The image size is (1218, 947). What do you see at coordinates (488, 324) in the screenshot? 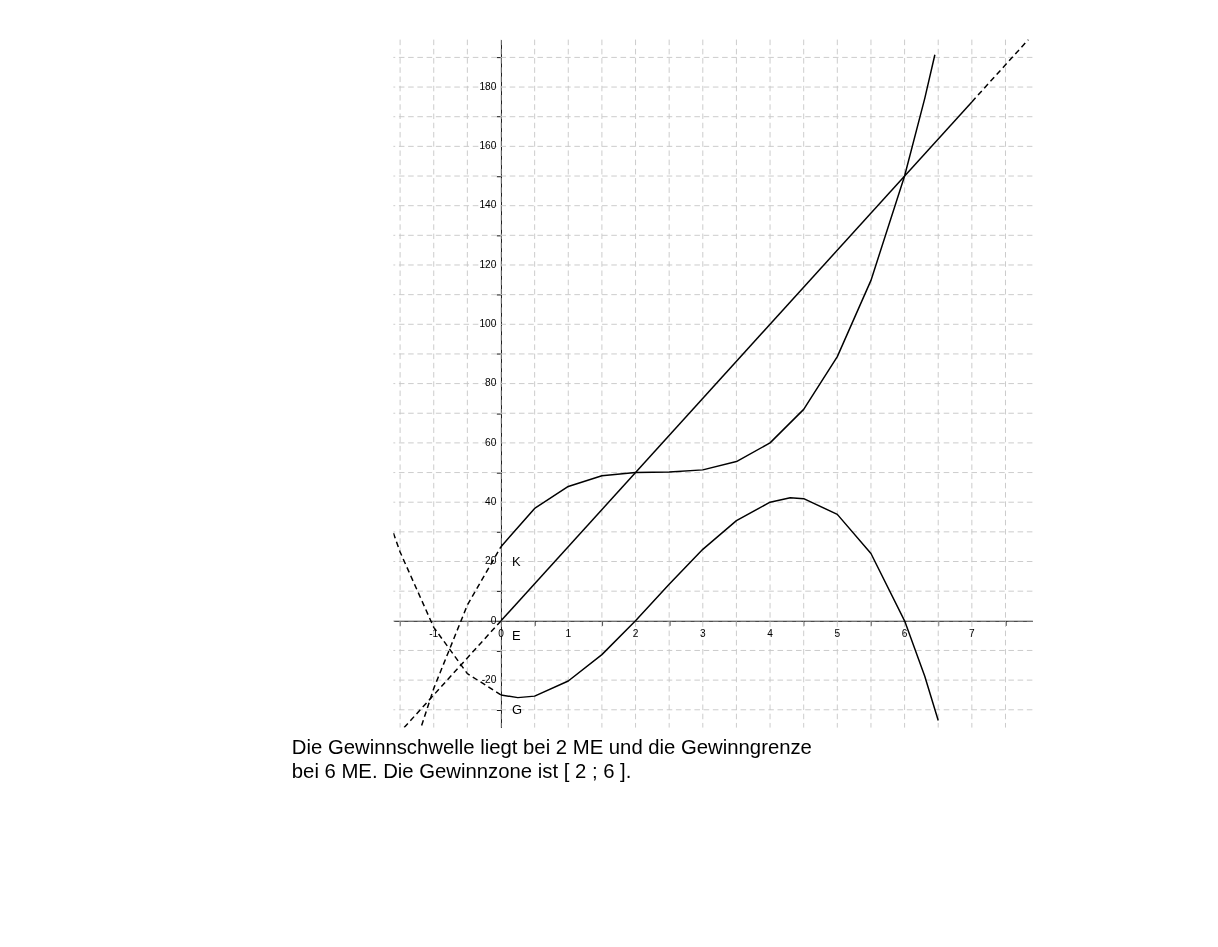
I see `y-tick-label: 100` at bounding box center [488, 324].